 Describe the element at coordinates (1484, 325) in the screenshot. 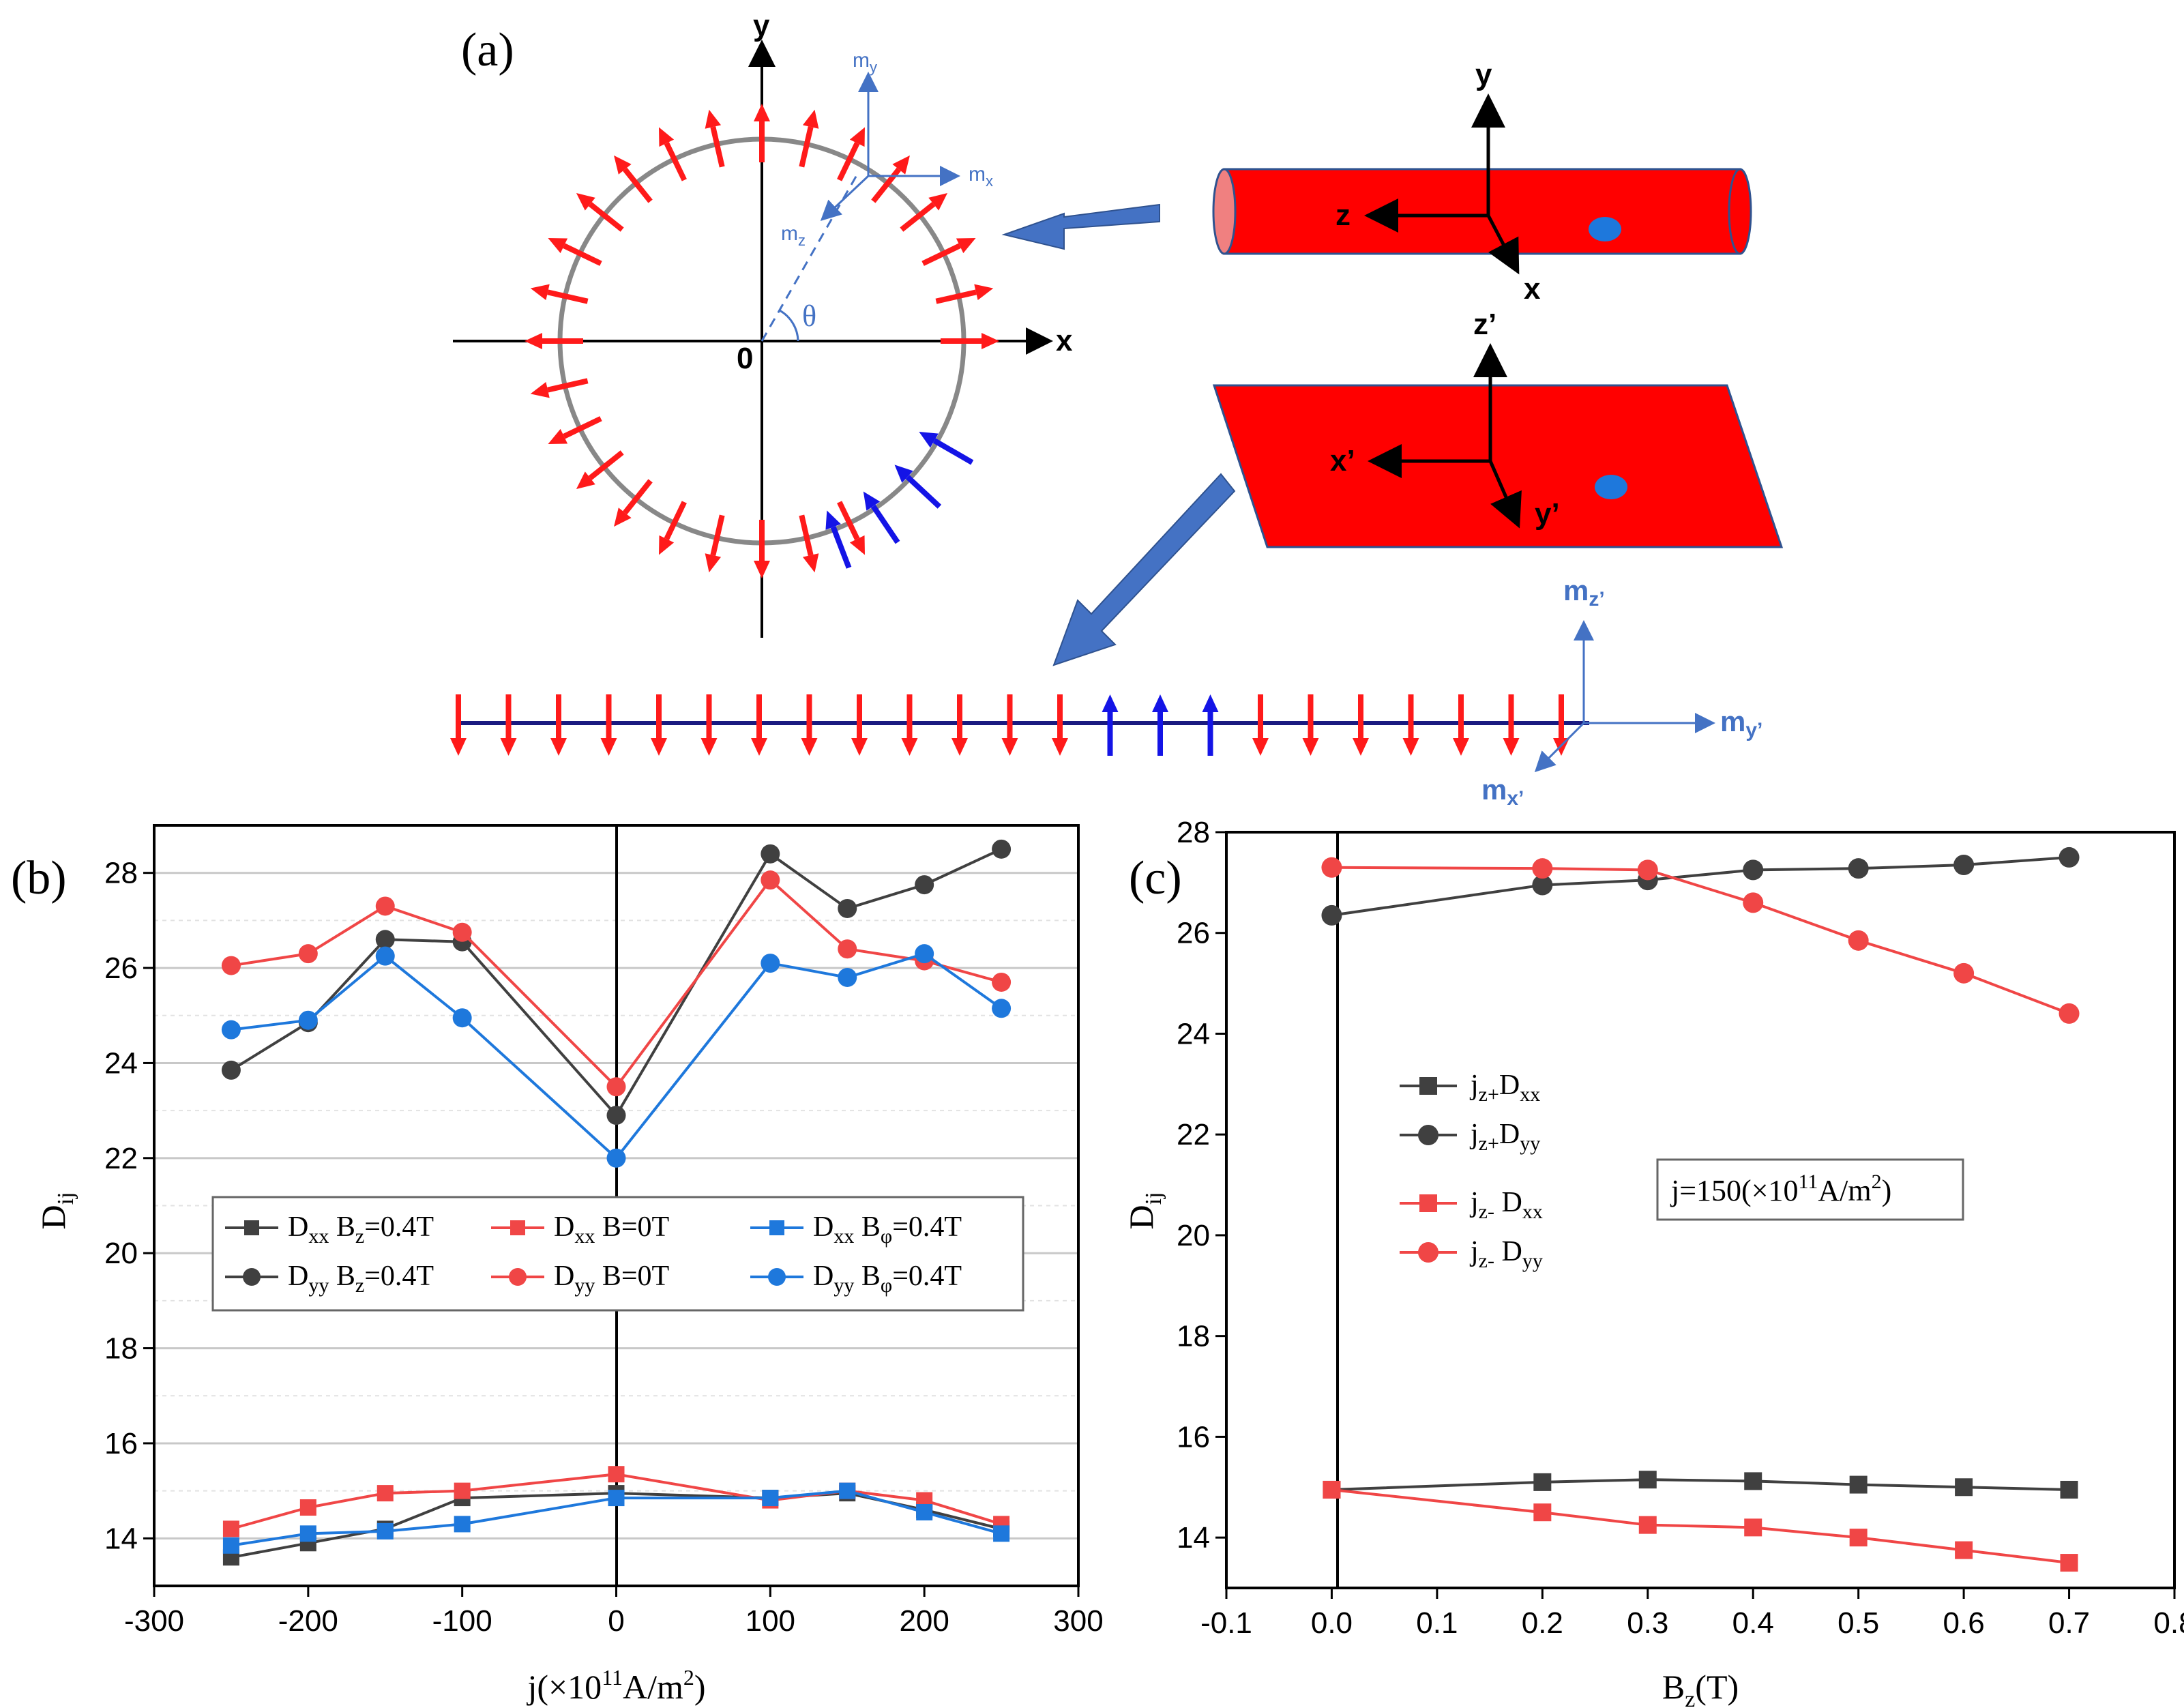

I see `plate-z-label: z’` at that location.